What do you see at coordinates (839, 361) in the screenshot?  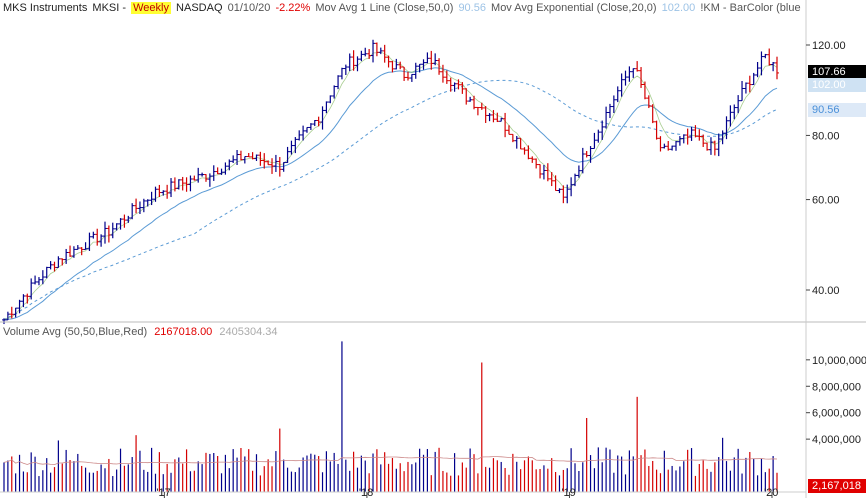 I see `volume-tick-label: 10,000,000` at bounding box center [839, 361].